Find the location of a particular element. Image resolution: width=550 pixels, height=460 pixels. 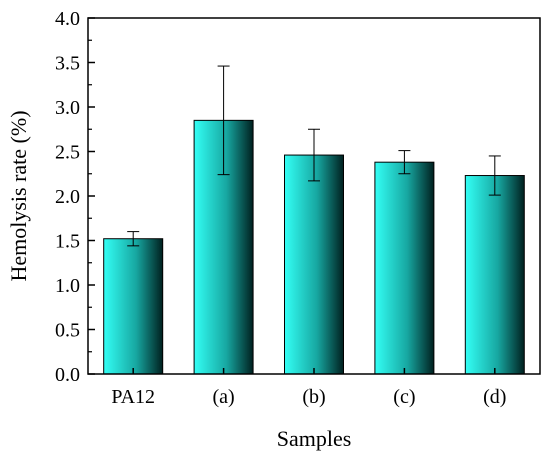

x-tick-label-0: PA12 is located at coordinates (133, 397).